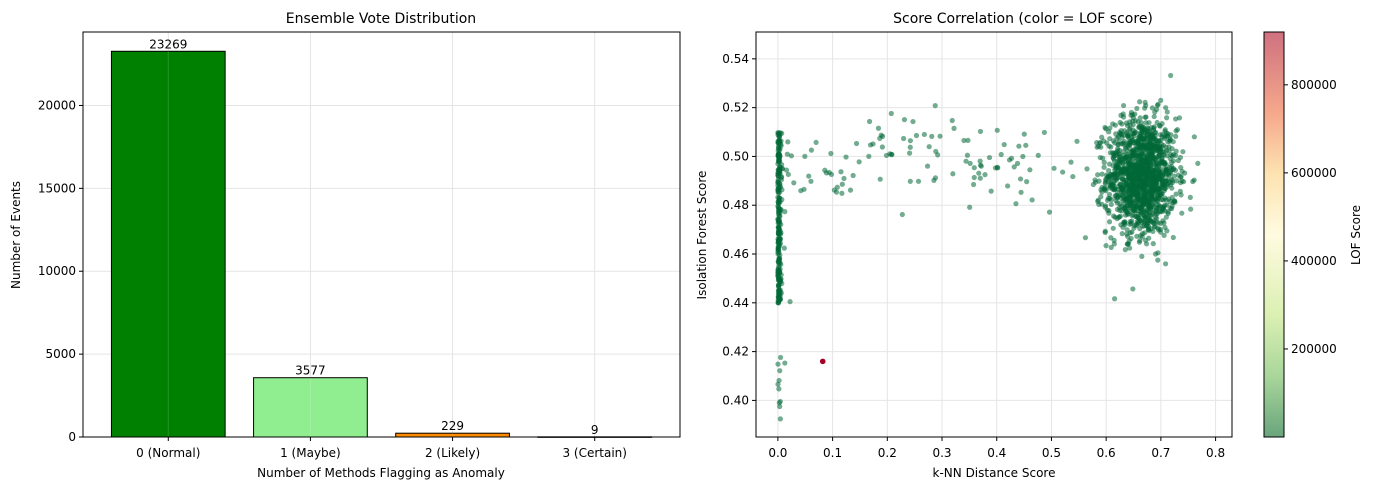 Image resolution: width=1375 pixels, height=490 pixels. What do you see at coordinates (1314, 173) in the screenshot?
I see `colorbar-tick-label: 600000` at bounding box center [1314, 173].